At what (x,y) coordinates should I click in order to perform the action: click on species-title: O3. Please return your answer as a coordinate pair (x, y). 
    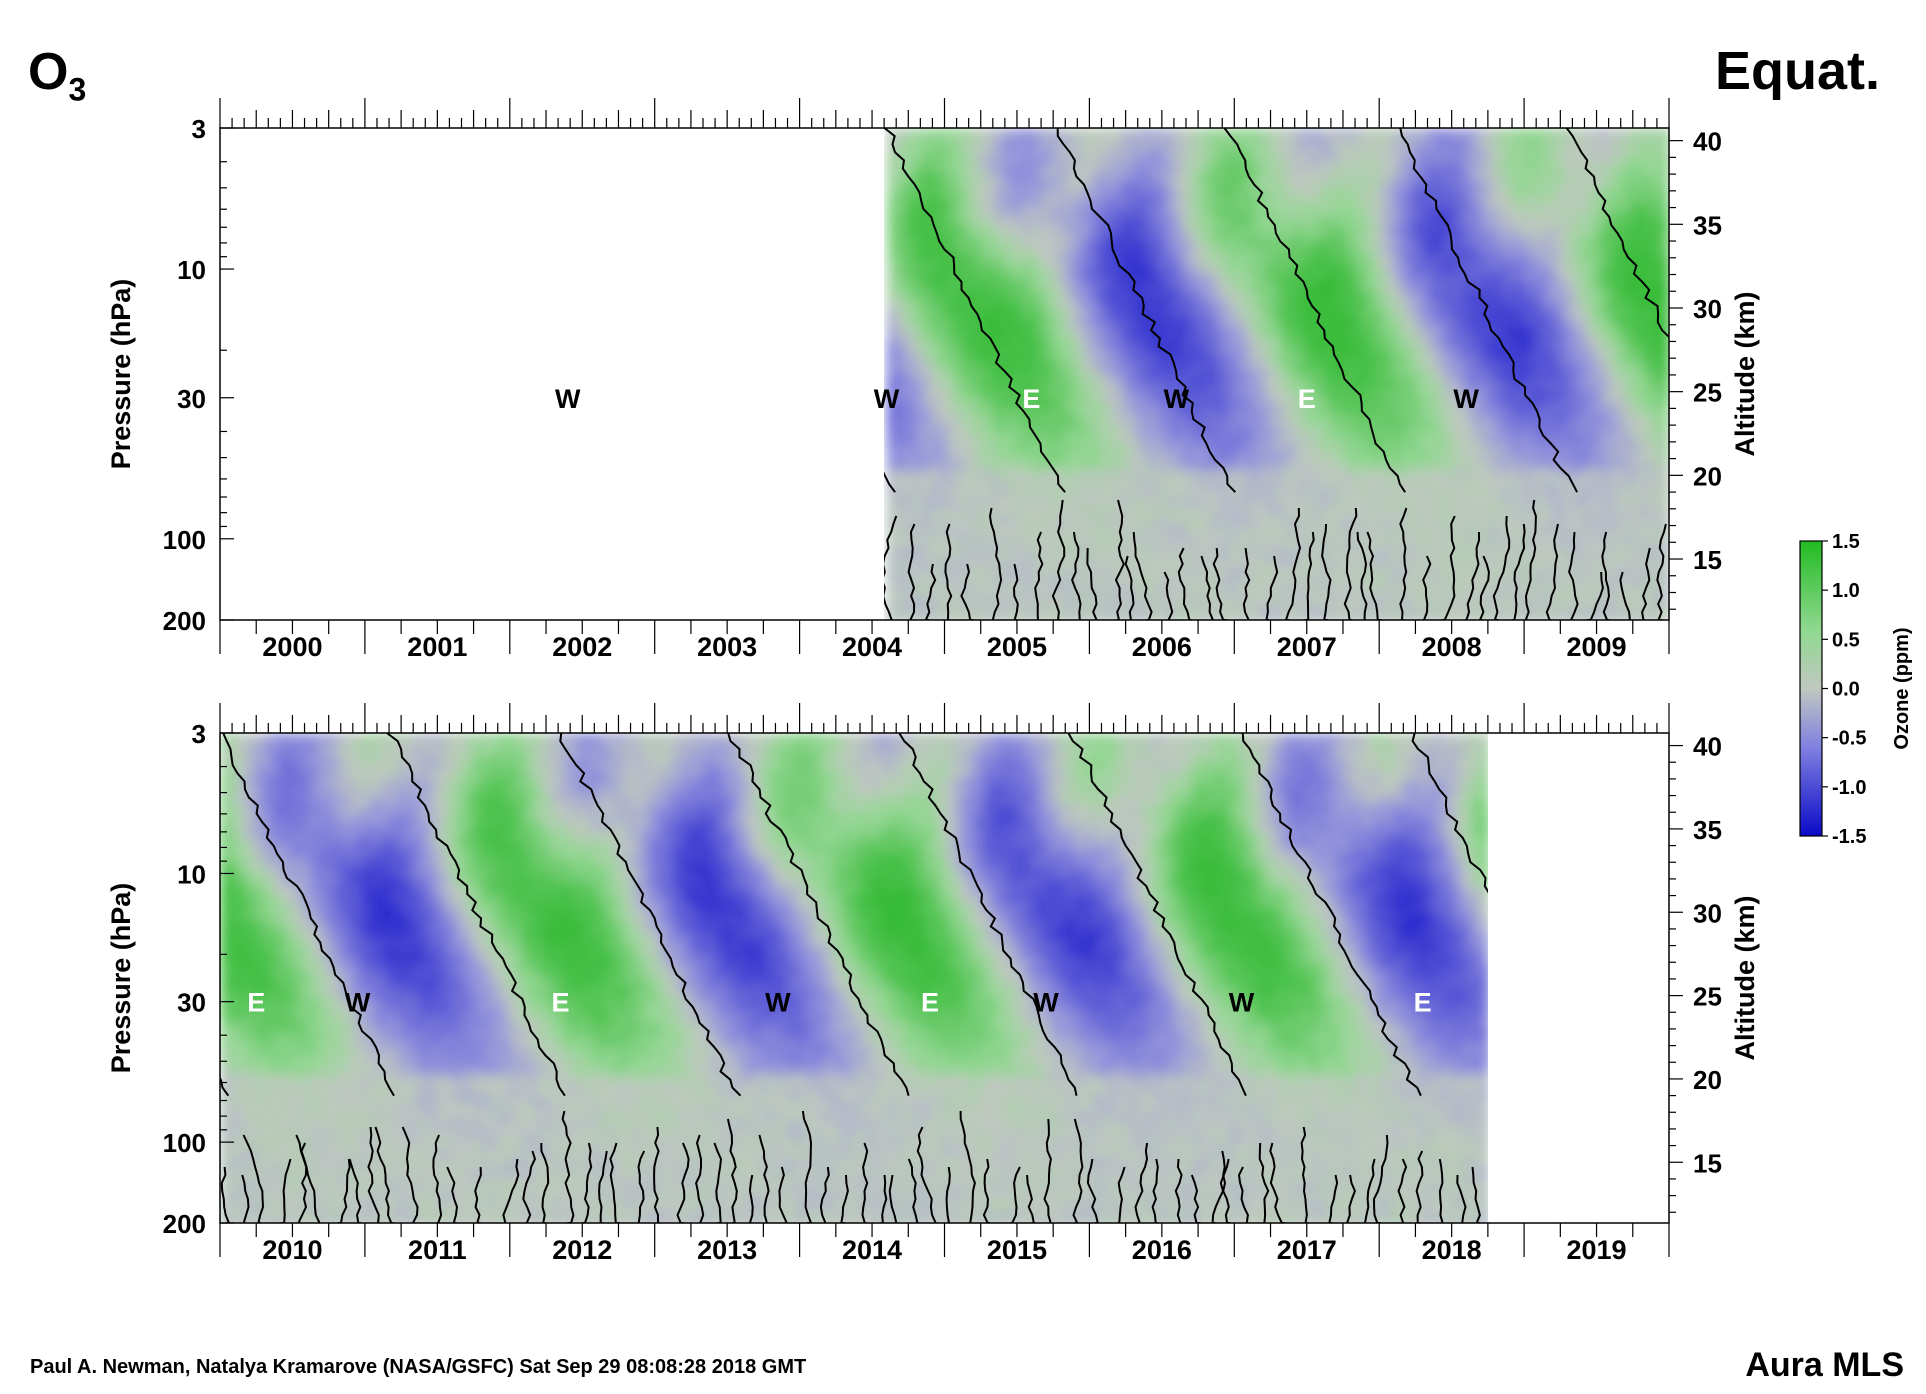
    Looking at the image, I should click on (57, 75).